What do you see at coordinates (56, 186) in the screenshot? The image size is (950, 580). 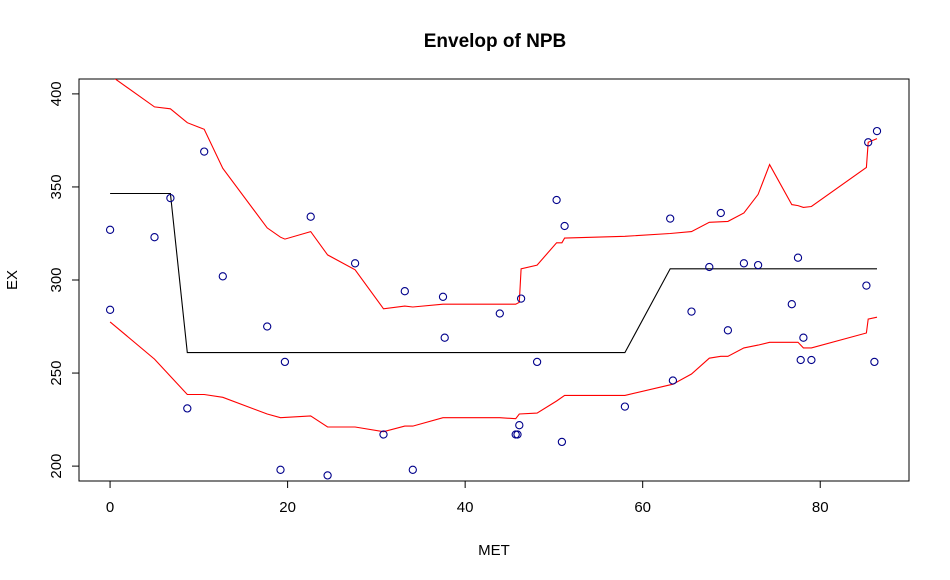 I see `y-tick-label: 350` at bounding box center [56, 186].